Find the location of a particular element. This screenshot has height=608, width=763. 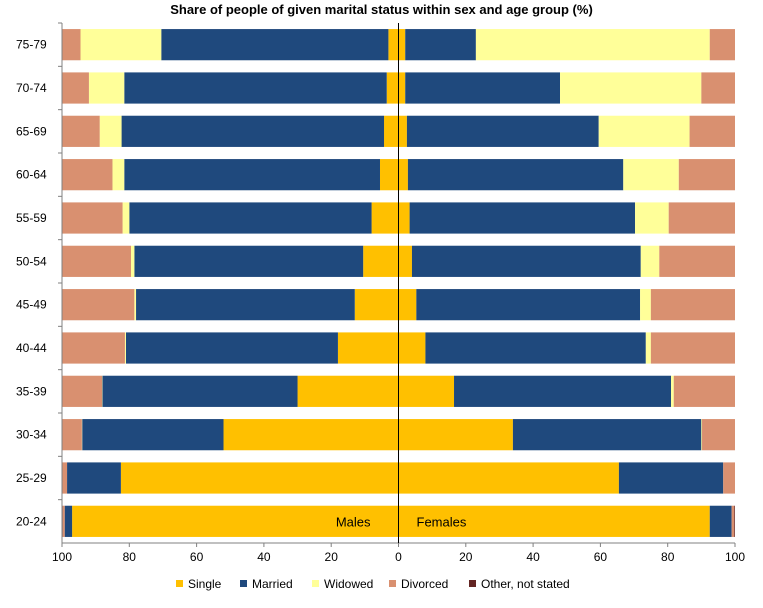

y-tick-label: 30-34 is located at coordinates (31, 435).